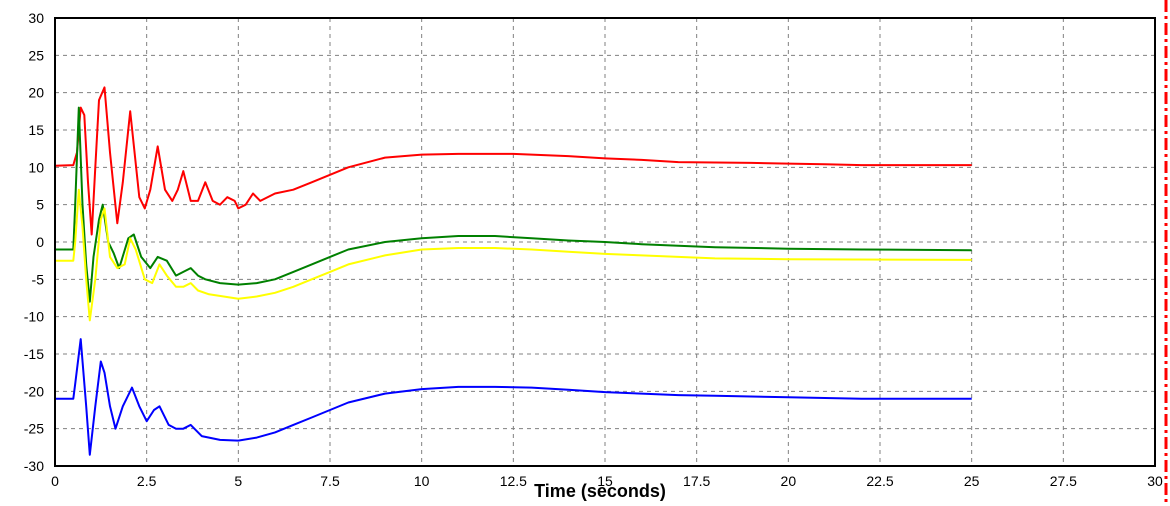 Image resolution: width=1170 pixels, height=506 pixels. What do you see at coordinates (40, 242) in the screenshot?
I see `y-tick-label: 0` at bounding box center [40, 242].